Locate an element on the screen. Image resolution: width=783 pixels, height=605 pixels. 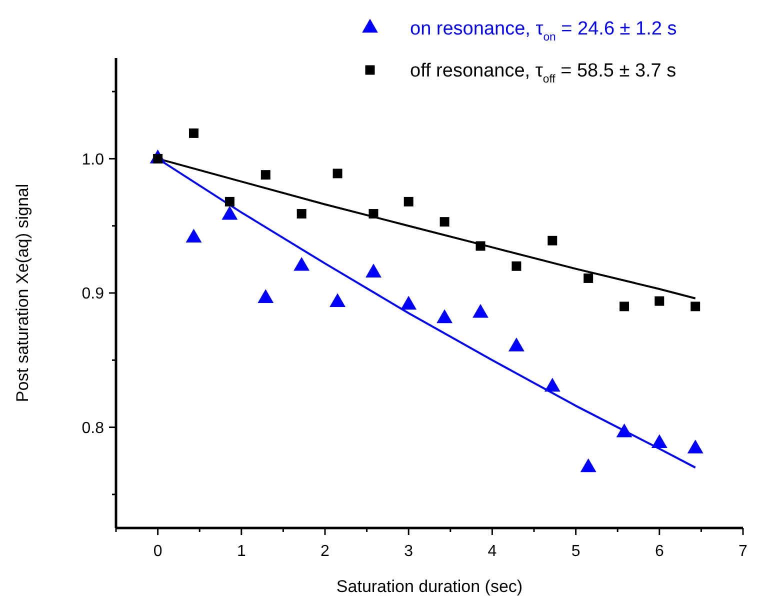
y-tick-label: 0.8 is located at coordinates (93, 428).